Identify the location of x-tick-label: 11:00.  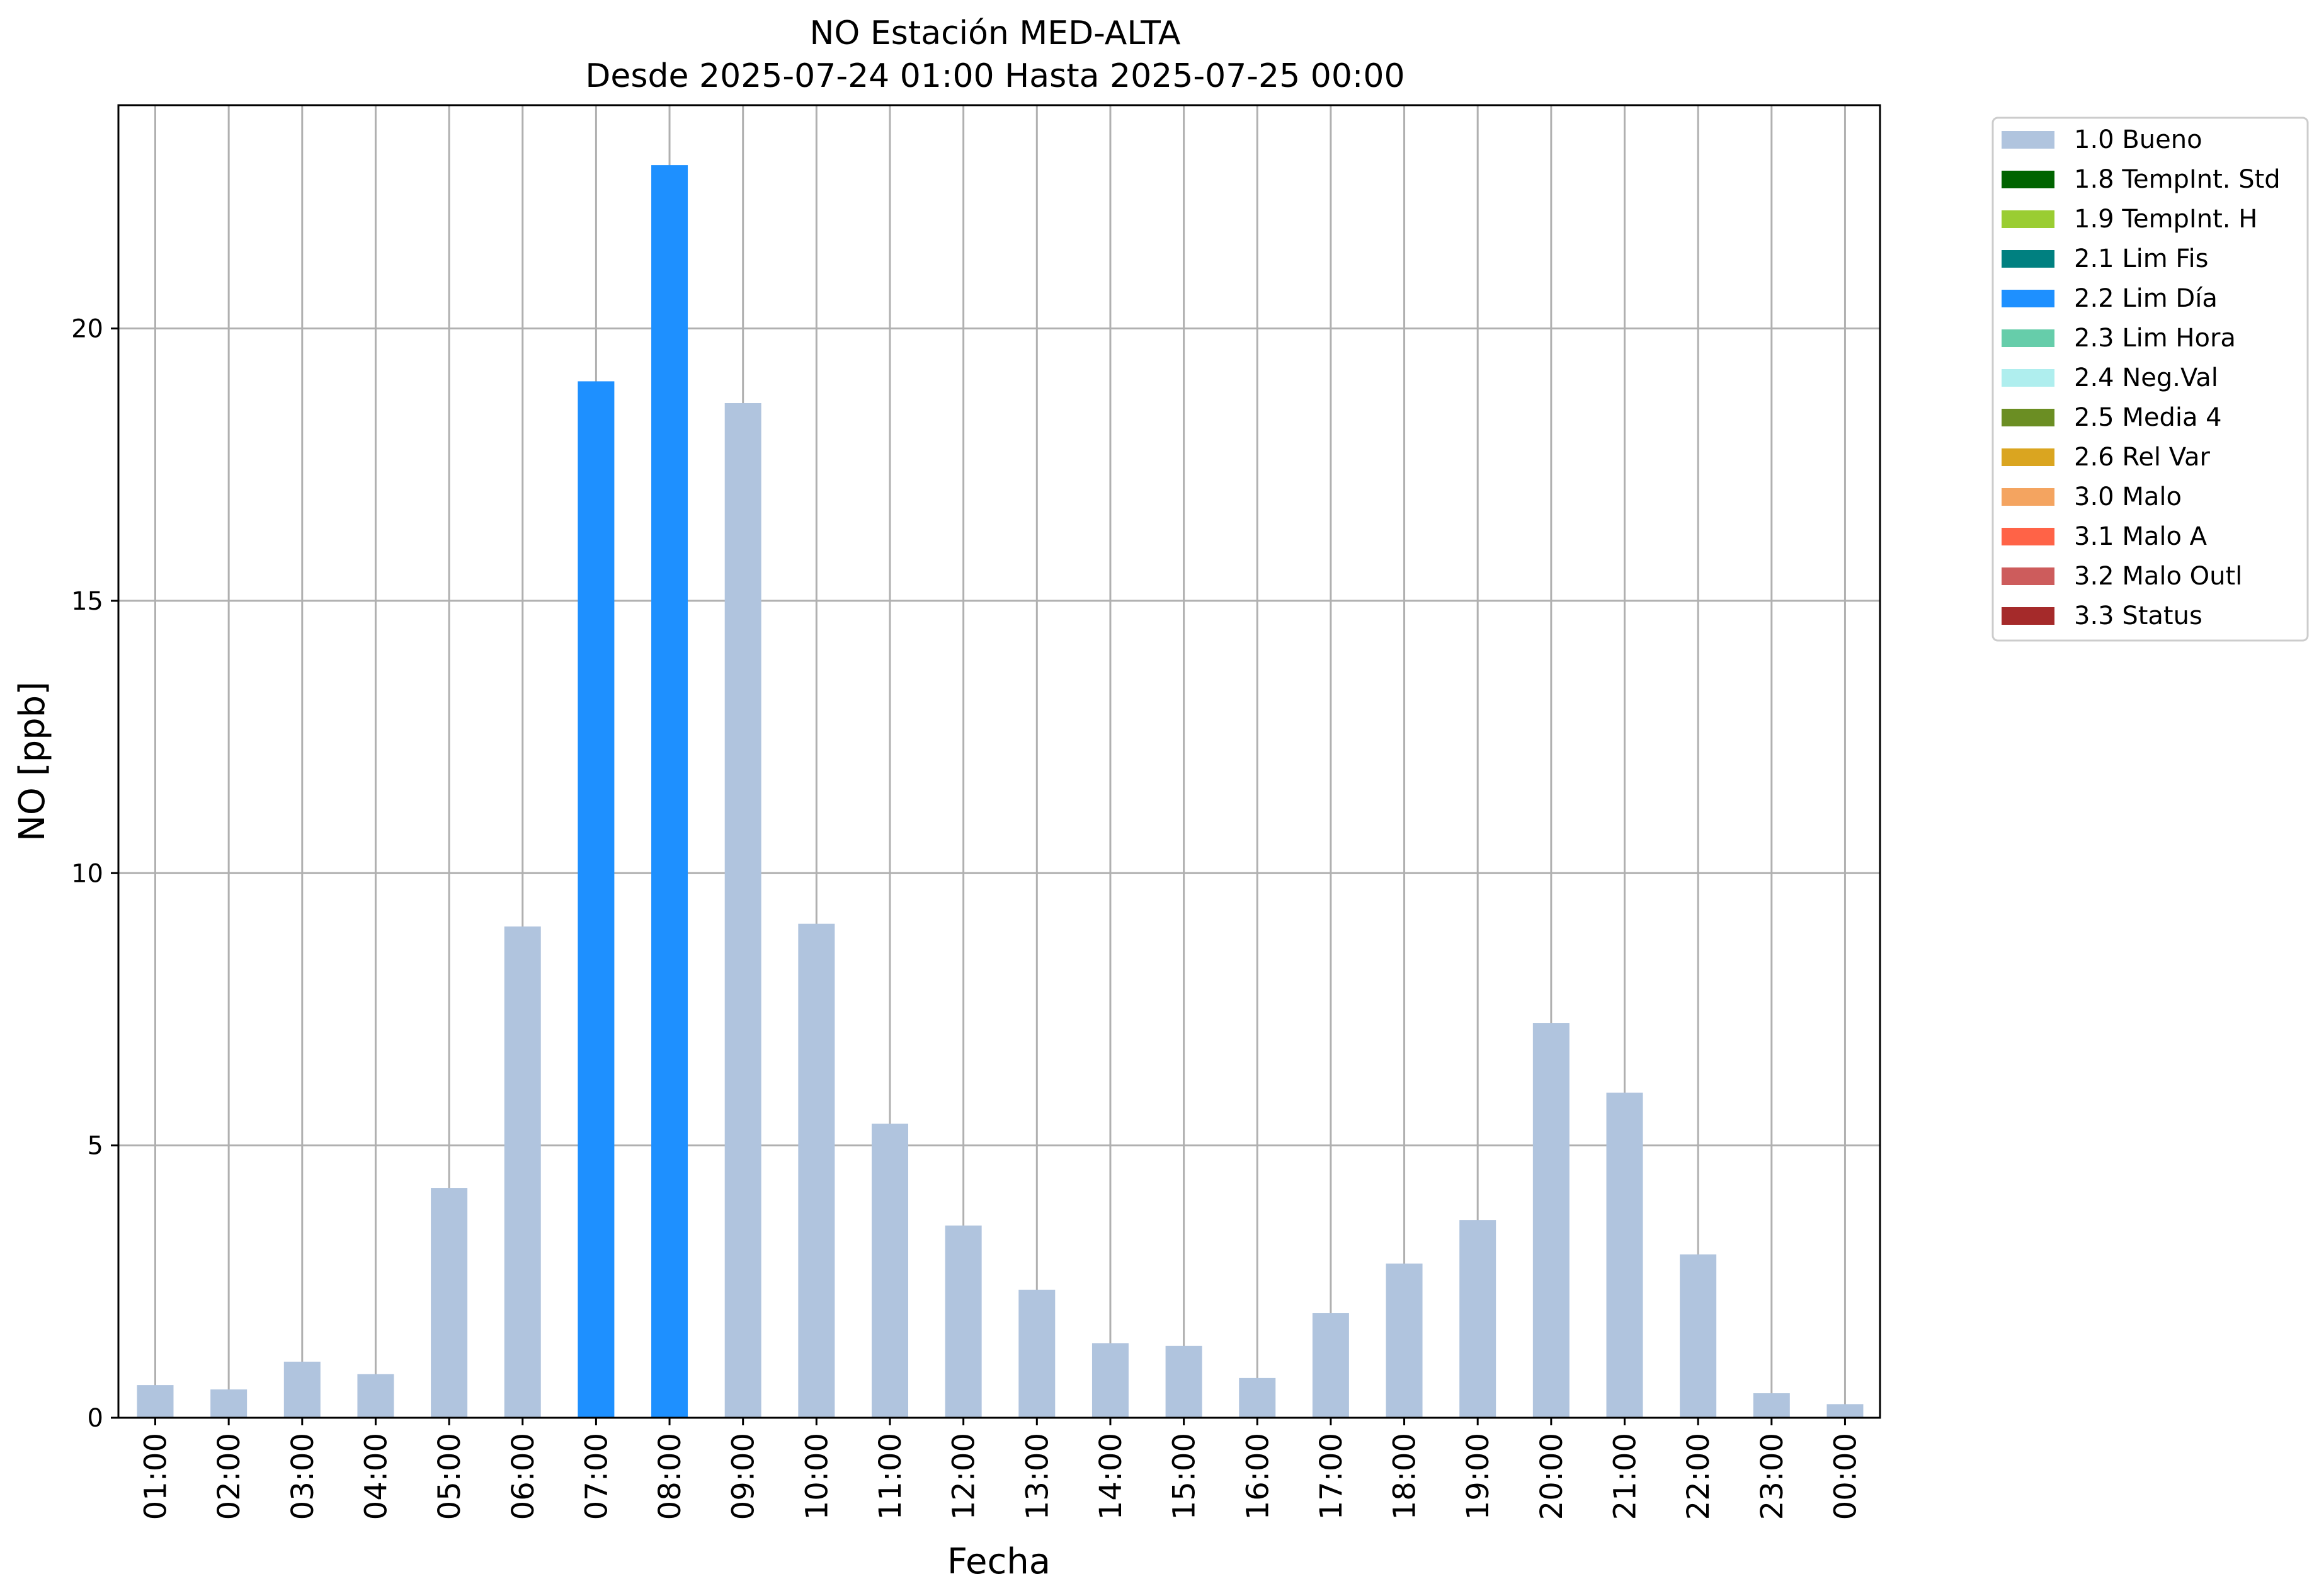
(890, 1476).